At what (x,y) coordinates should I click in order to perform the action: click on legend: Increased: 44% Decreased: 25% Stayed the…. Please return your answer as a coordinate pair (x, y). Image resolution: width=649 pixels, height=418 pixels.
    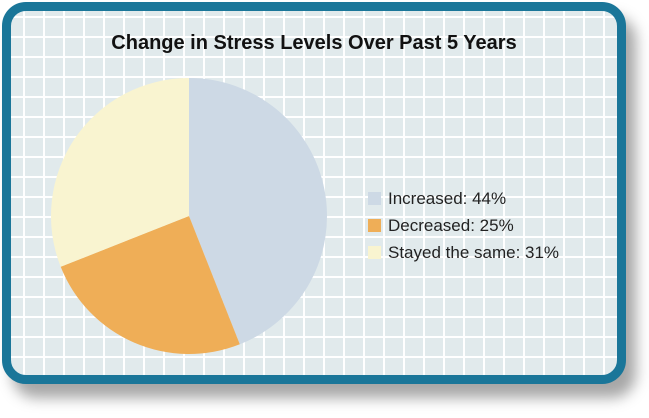
    Looking at the image, I should click on (463, 225).